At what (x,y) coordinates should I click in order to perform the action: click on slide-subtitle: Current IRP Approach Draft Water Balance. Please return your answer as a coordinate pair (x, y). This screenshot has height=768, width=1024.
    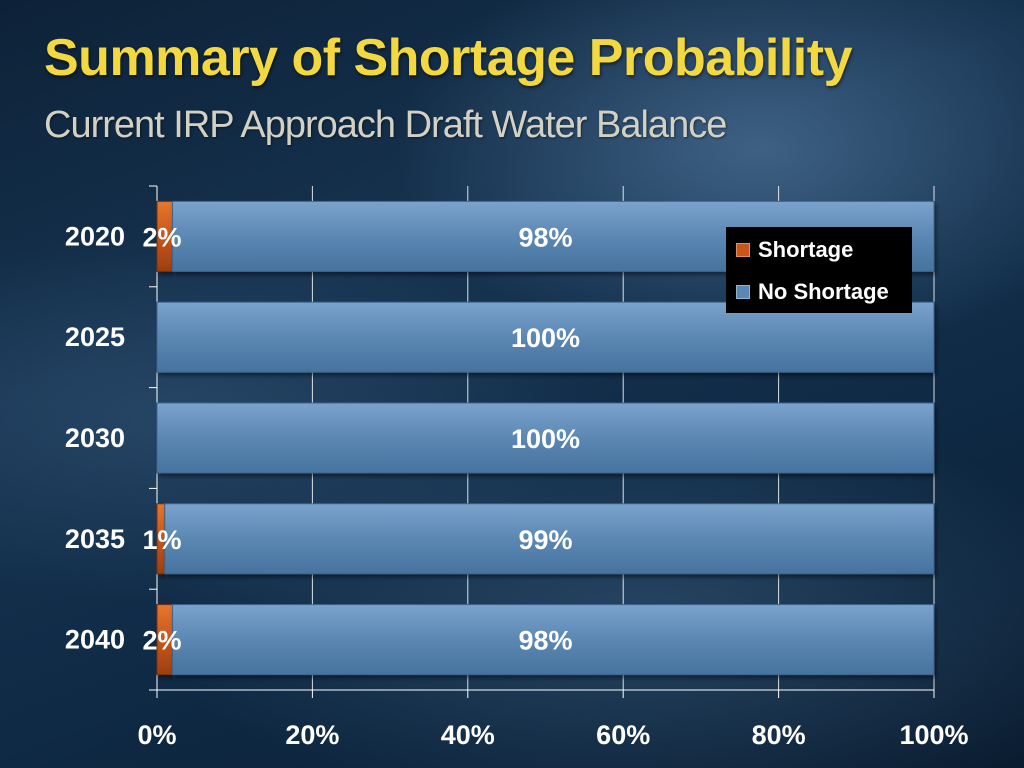
    Looking at the image, I should click on (385, 125).